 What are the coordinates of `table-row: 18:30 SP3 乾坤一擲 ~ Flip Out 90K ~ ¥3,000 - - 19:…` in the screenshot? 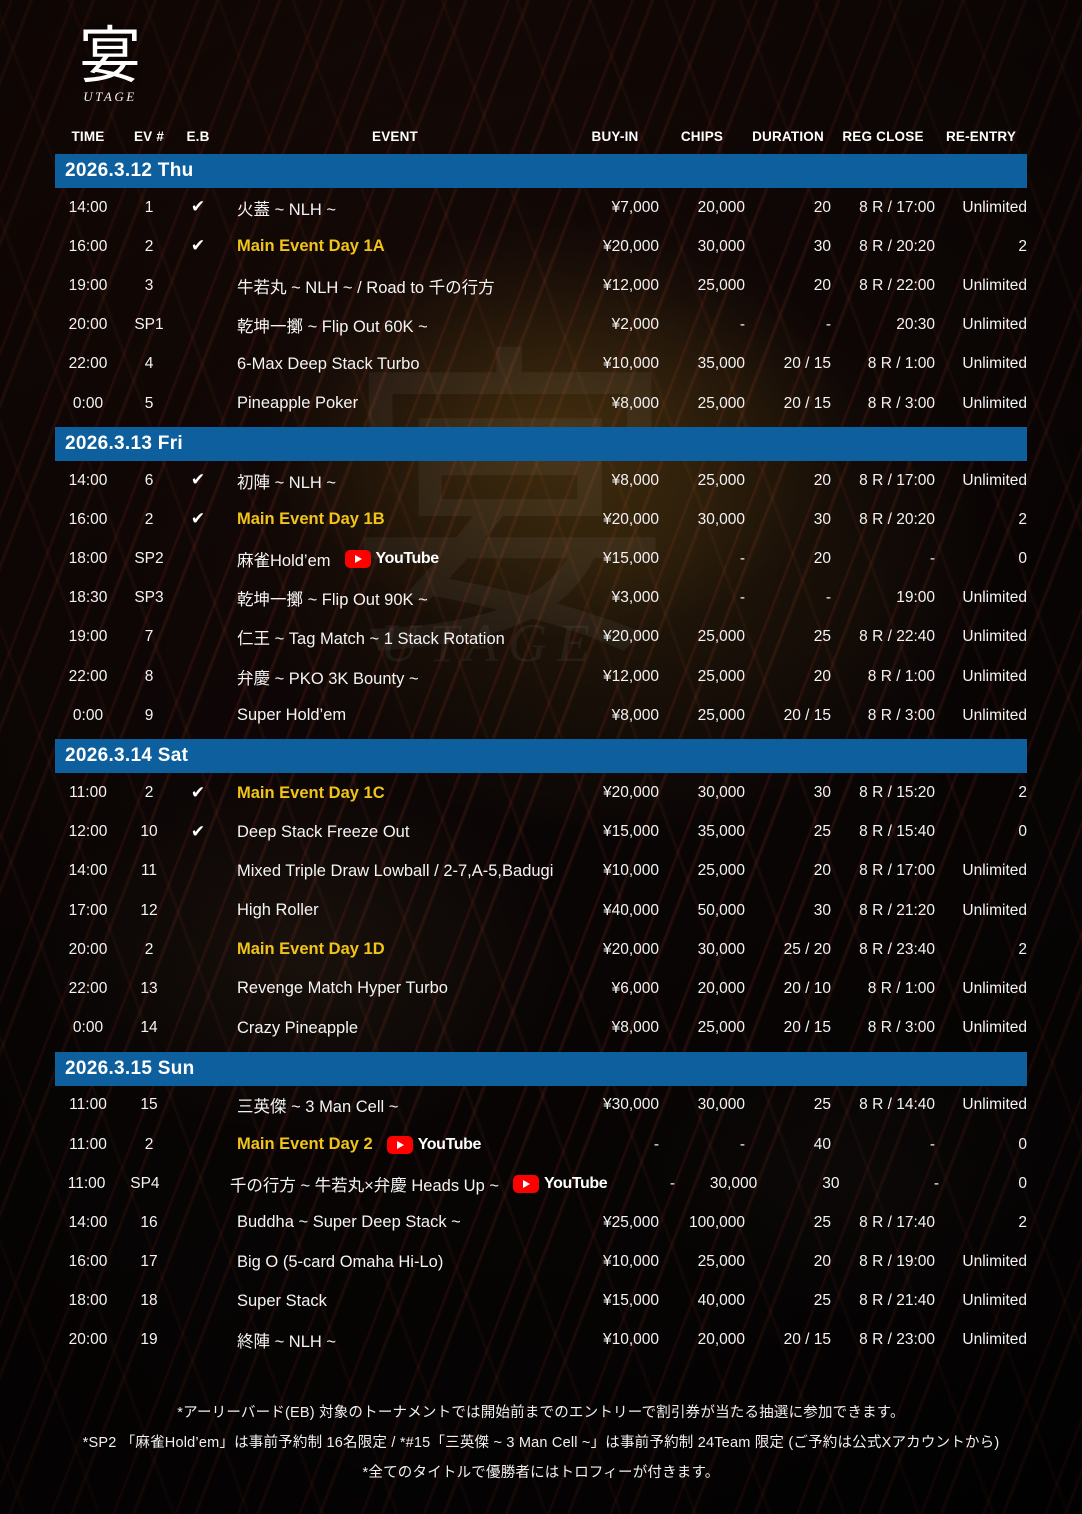 It's located at (541, 598).